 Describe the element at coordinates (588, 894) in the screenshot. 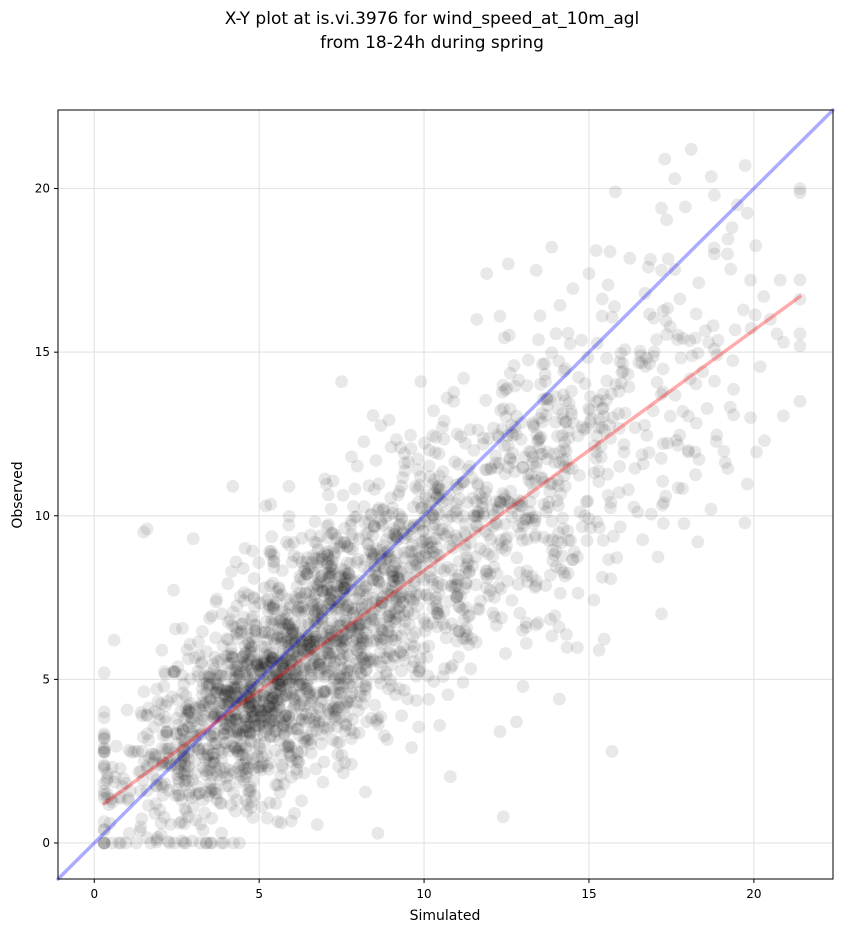

I see `x-tick-label-3: 15` at that location.